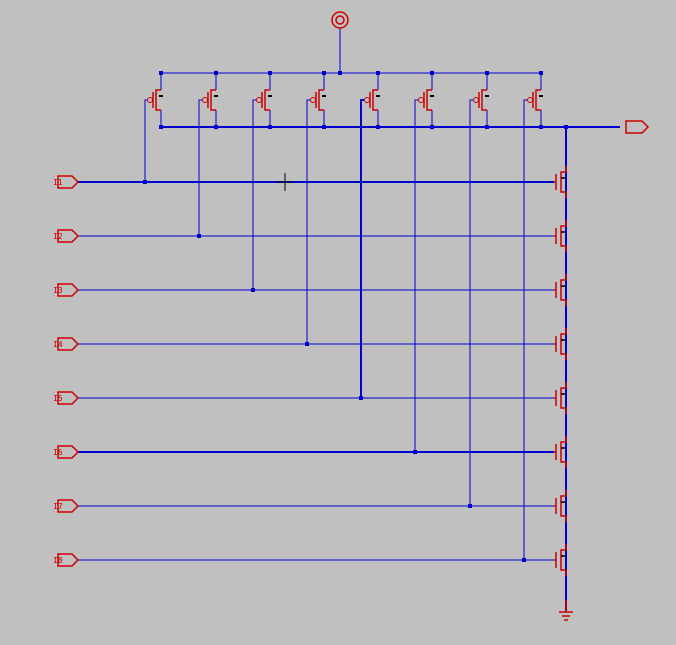 The image size is (676, 645). What do you see at coordinates (285, 182) in the screenshot?
I see `crosshair-cursor-icon` at bounding box center [285, 182].